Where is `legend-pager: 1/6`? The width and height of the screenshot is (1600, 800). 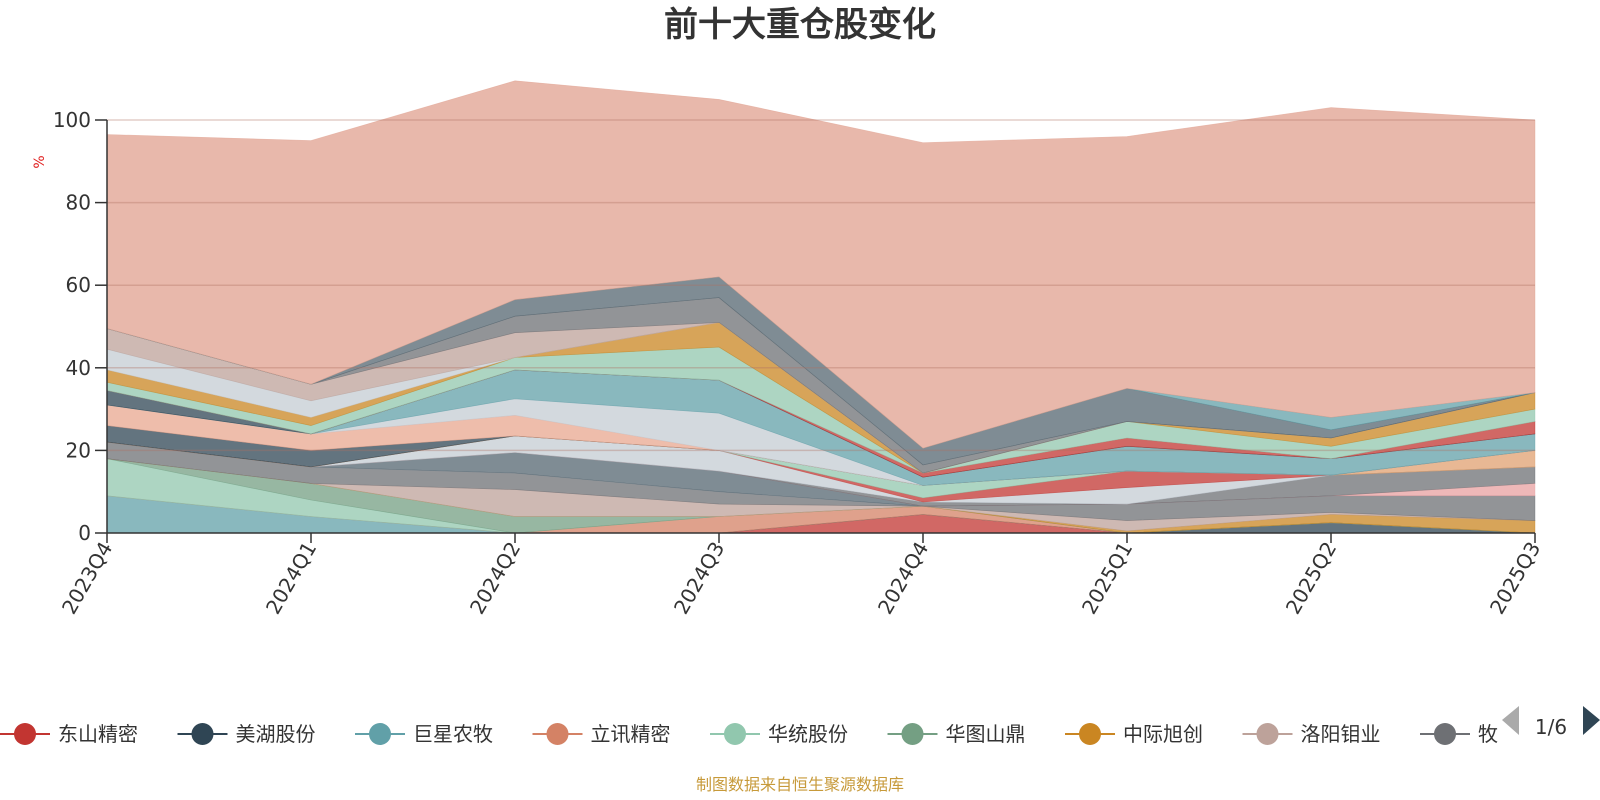 legend-pager: 1/6 is located at coordinates (1551, 722).